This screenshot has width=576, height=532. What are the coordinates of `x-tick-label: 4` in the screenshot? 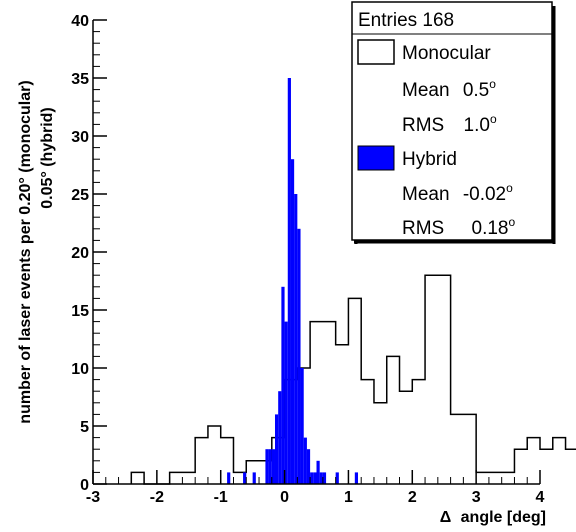 It's located at (540, 497).